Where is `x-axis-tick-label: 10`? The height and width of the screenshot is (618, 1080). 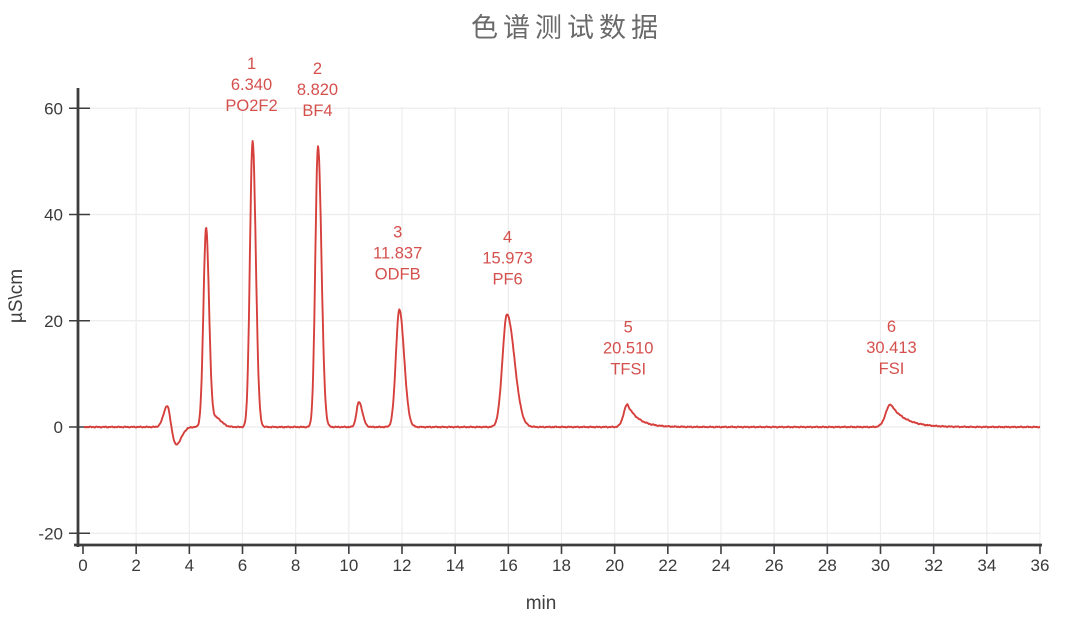 x-axis-tick-label: 10 is located at coordinates (348, 565).